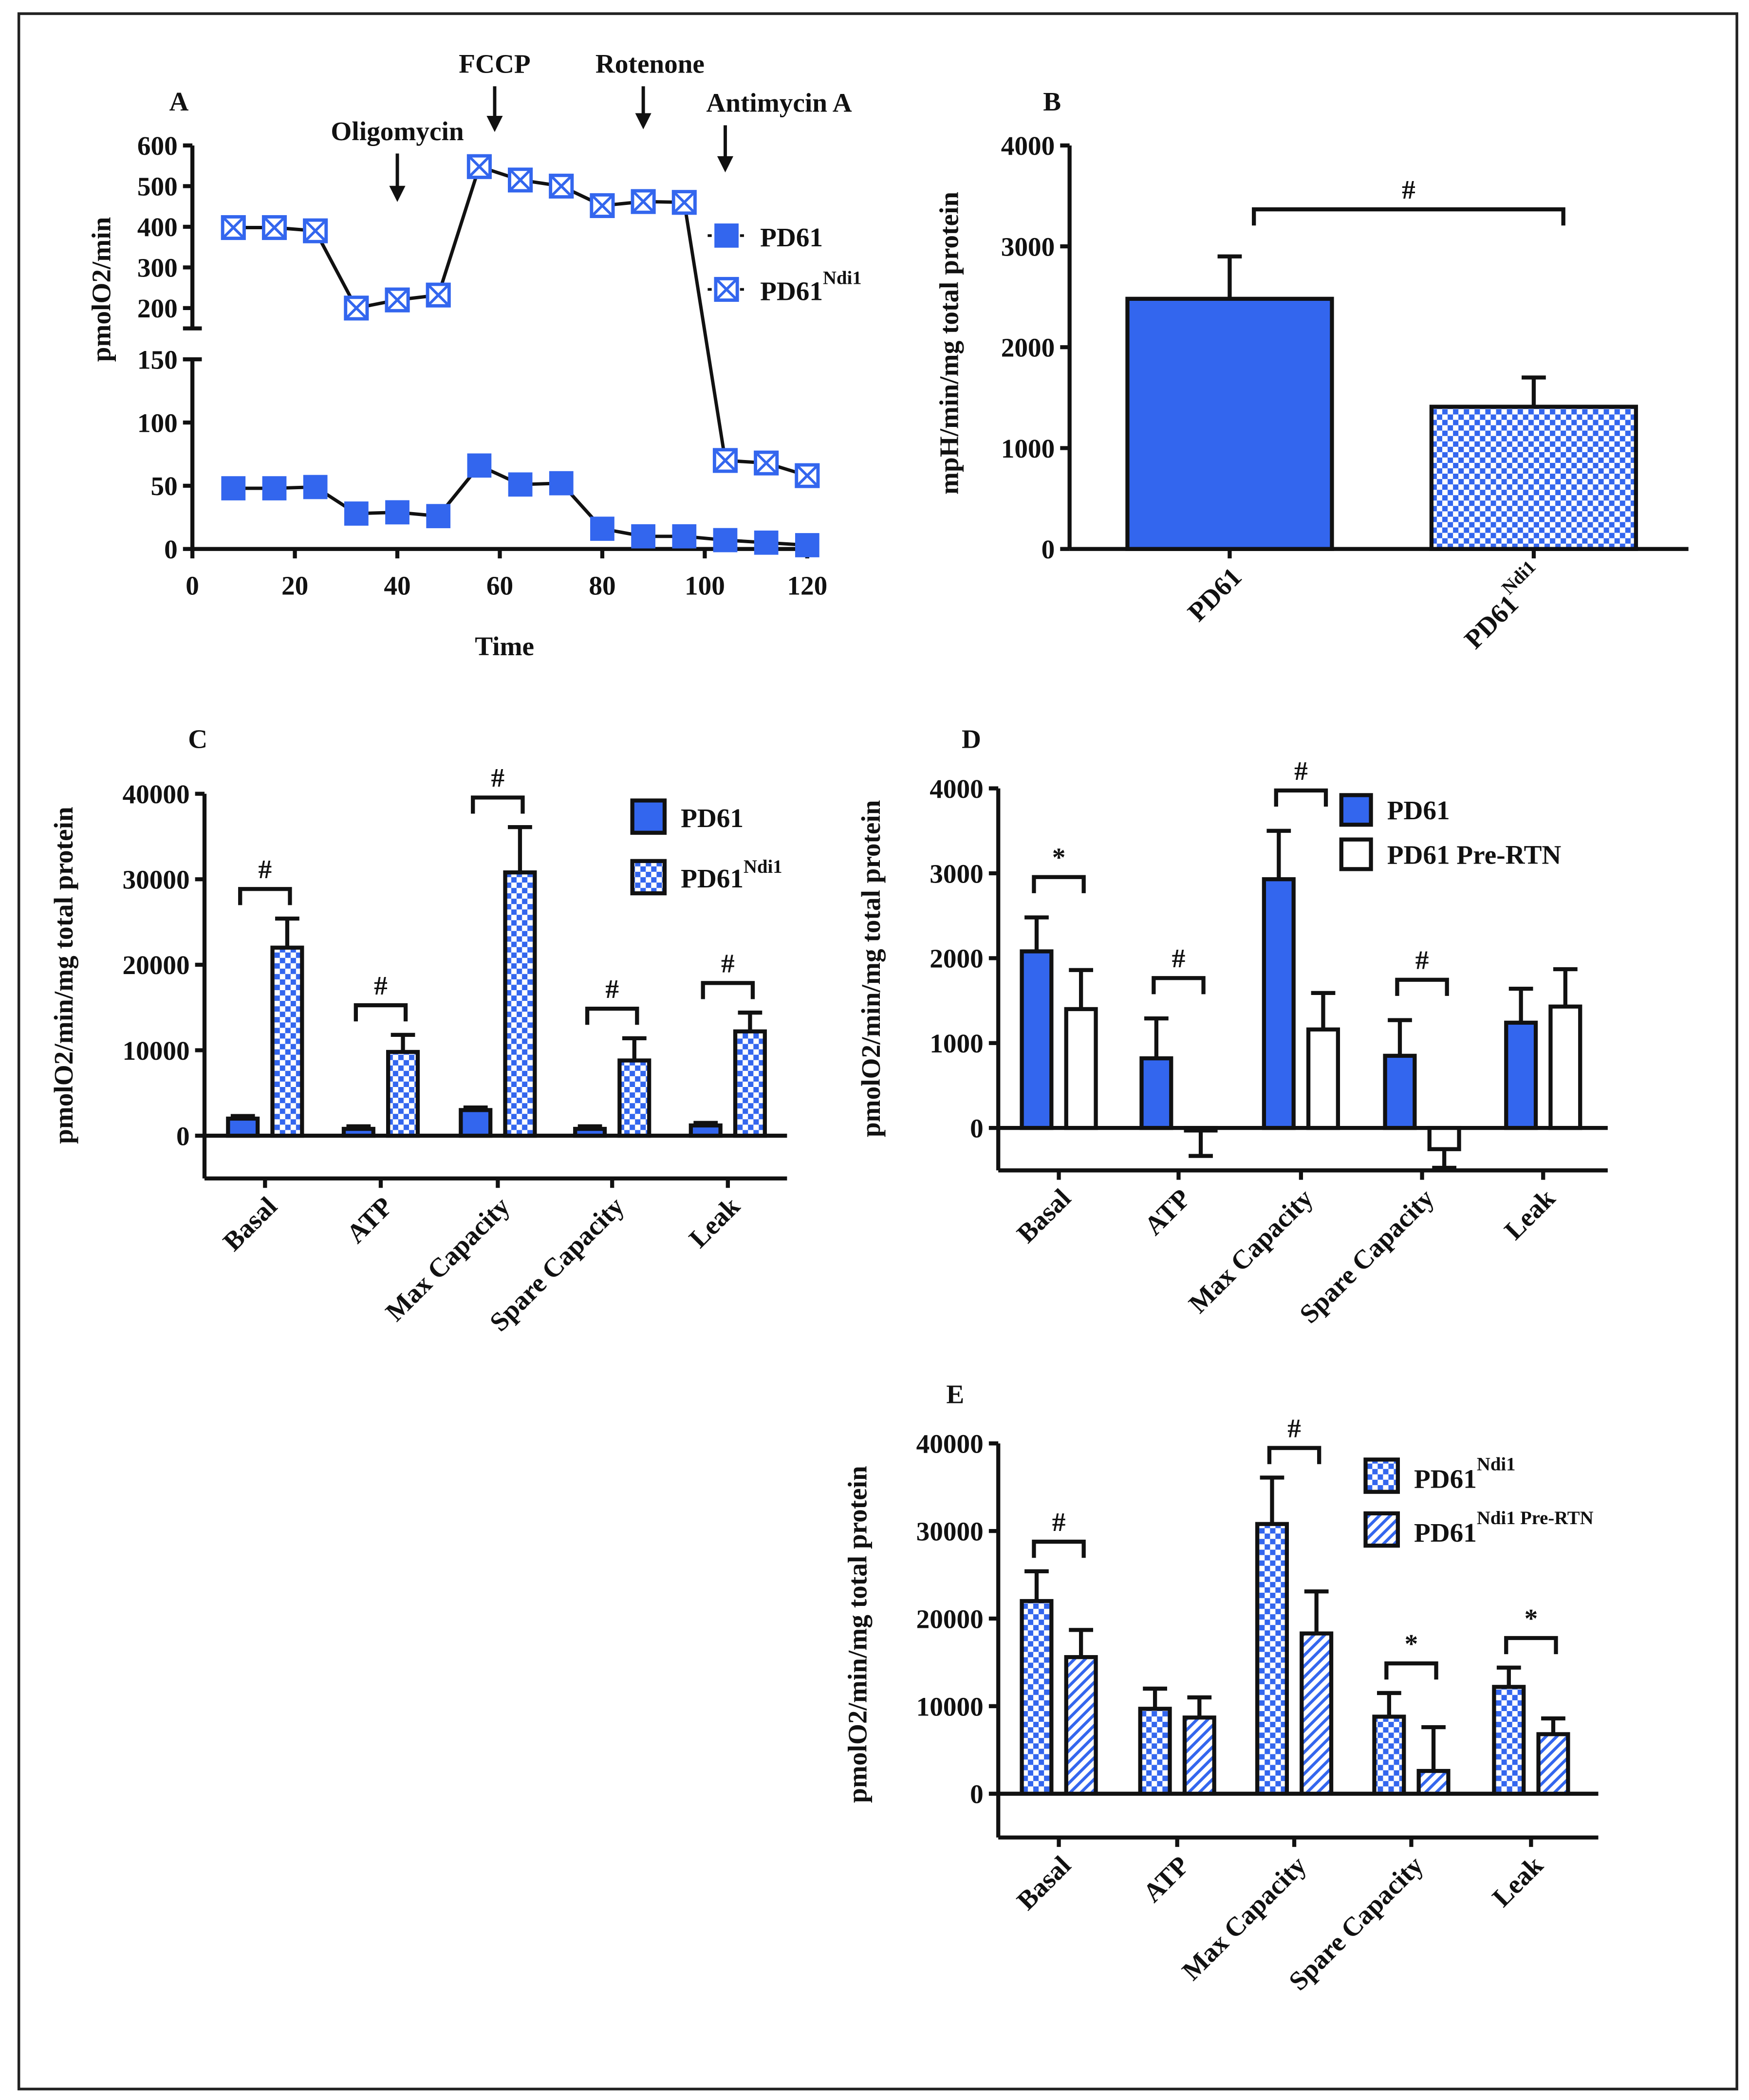 Image resolution: width=1749 pixels, height=2100 pixels. Describe the element at coordinates (504, 646) in the screenshot. I see `x-axis-label: Time` at that location.